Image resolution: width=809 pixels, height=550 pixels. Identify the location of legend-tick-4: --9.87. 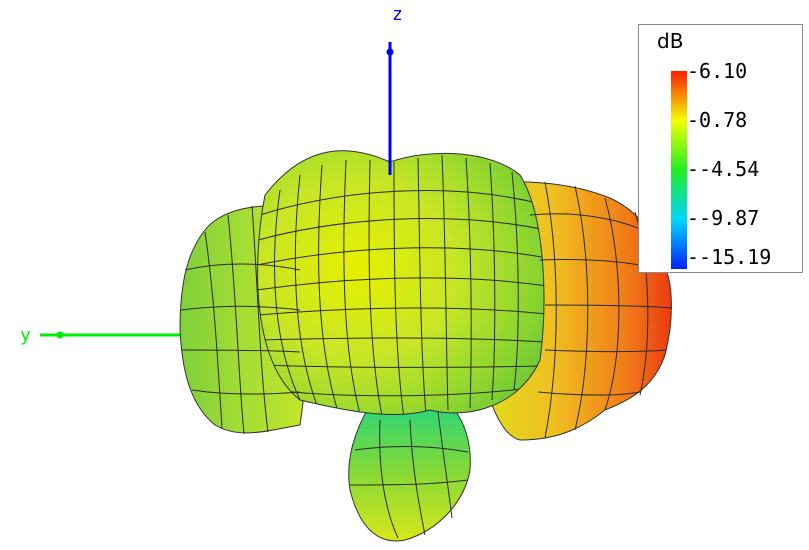
(723, 218).